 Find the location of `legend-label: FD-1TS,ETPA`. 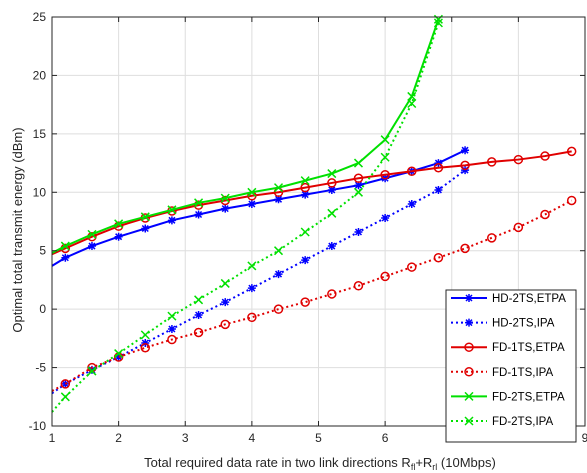

legend-label: FD-1TS,ETPA is located at coordinates (528, 348).